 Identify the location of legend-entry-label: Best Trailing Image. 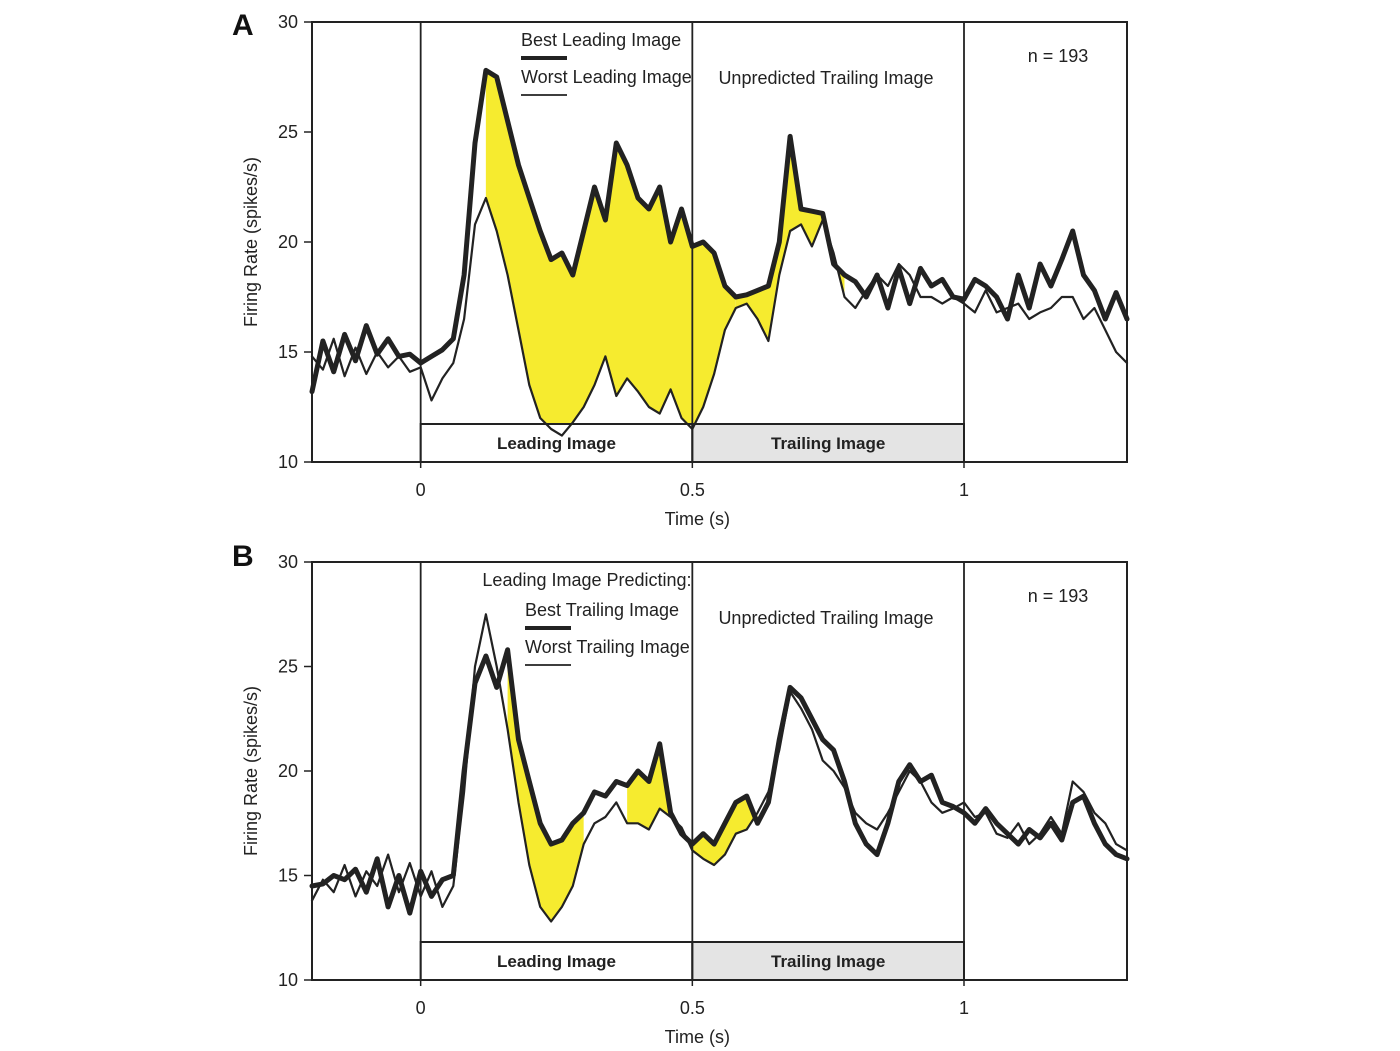
(602, 610).